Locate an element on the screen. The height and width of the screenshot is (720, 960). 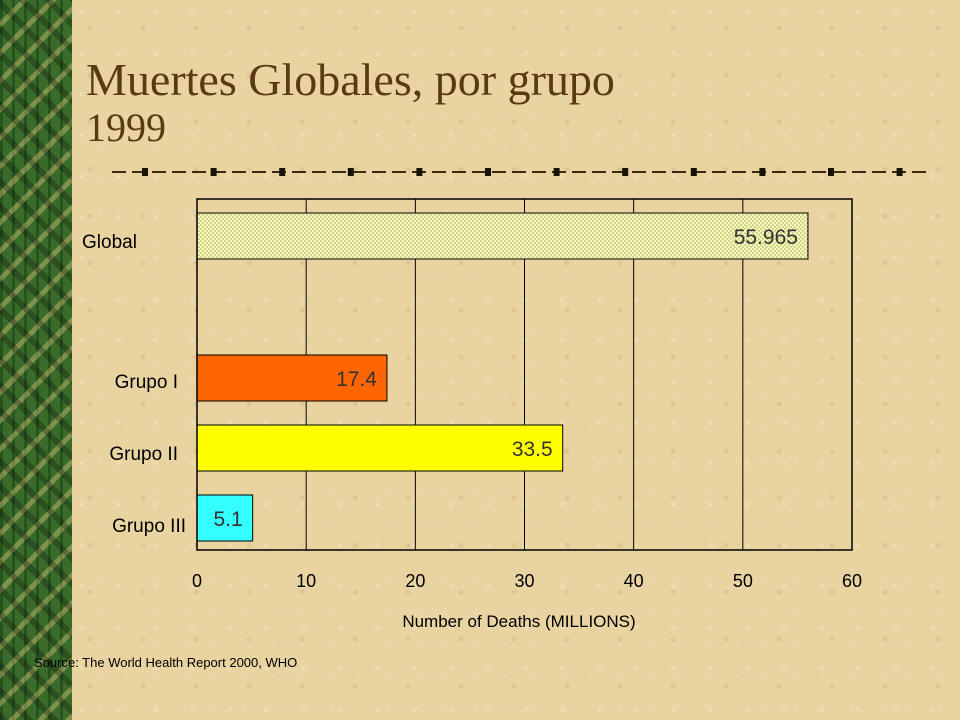
bar-grupo-ii is located at coordinates (380, 448).